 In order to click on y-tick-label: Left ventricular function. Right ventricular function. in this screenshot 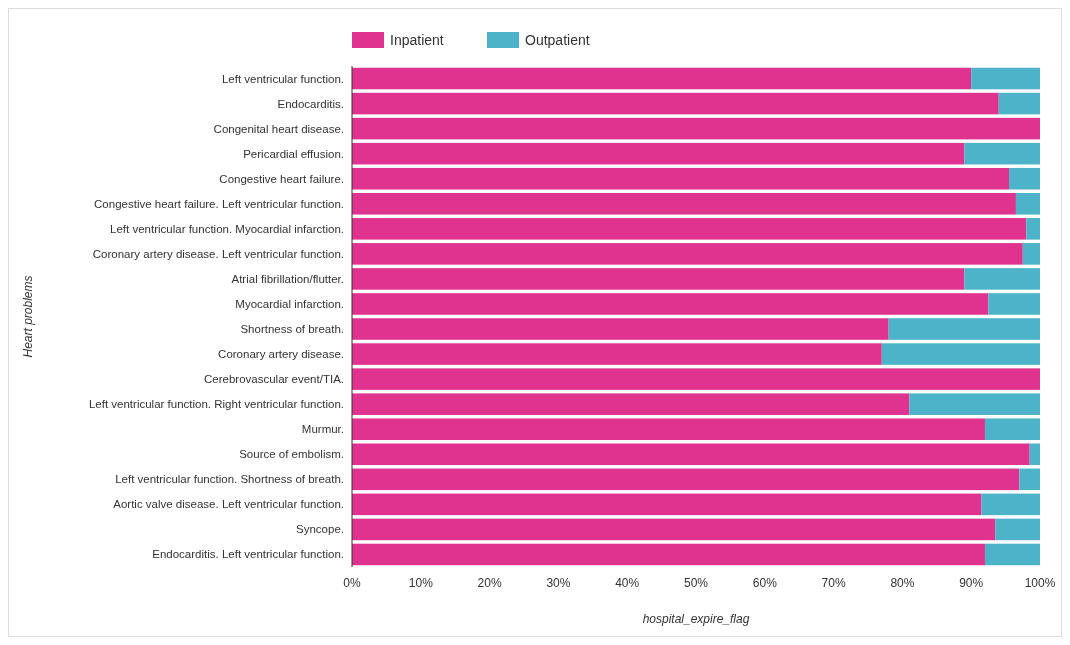, I will do `click(216, 404)`.